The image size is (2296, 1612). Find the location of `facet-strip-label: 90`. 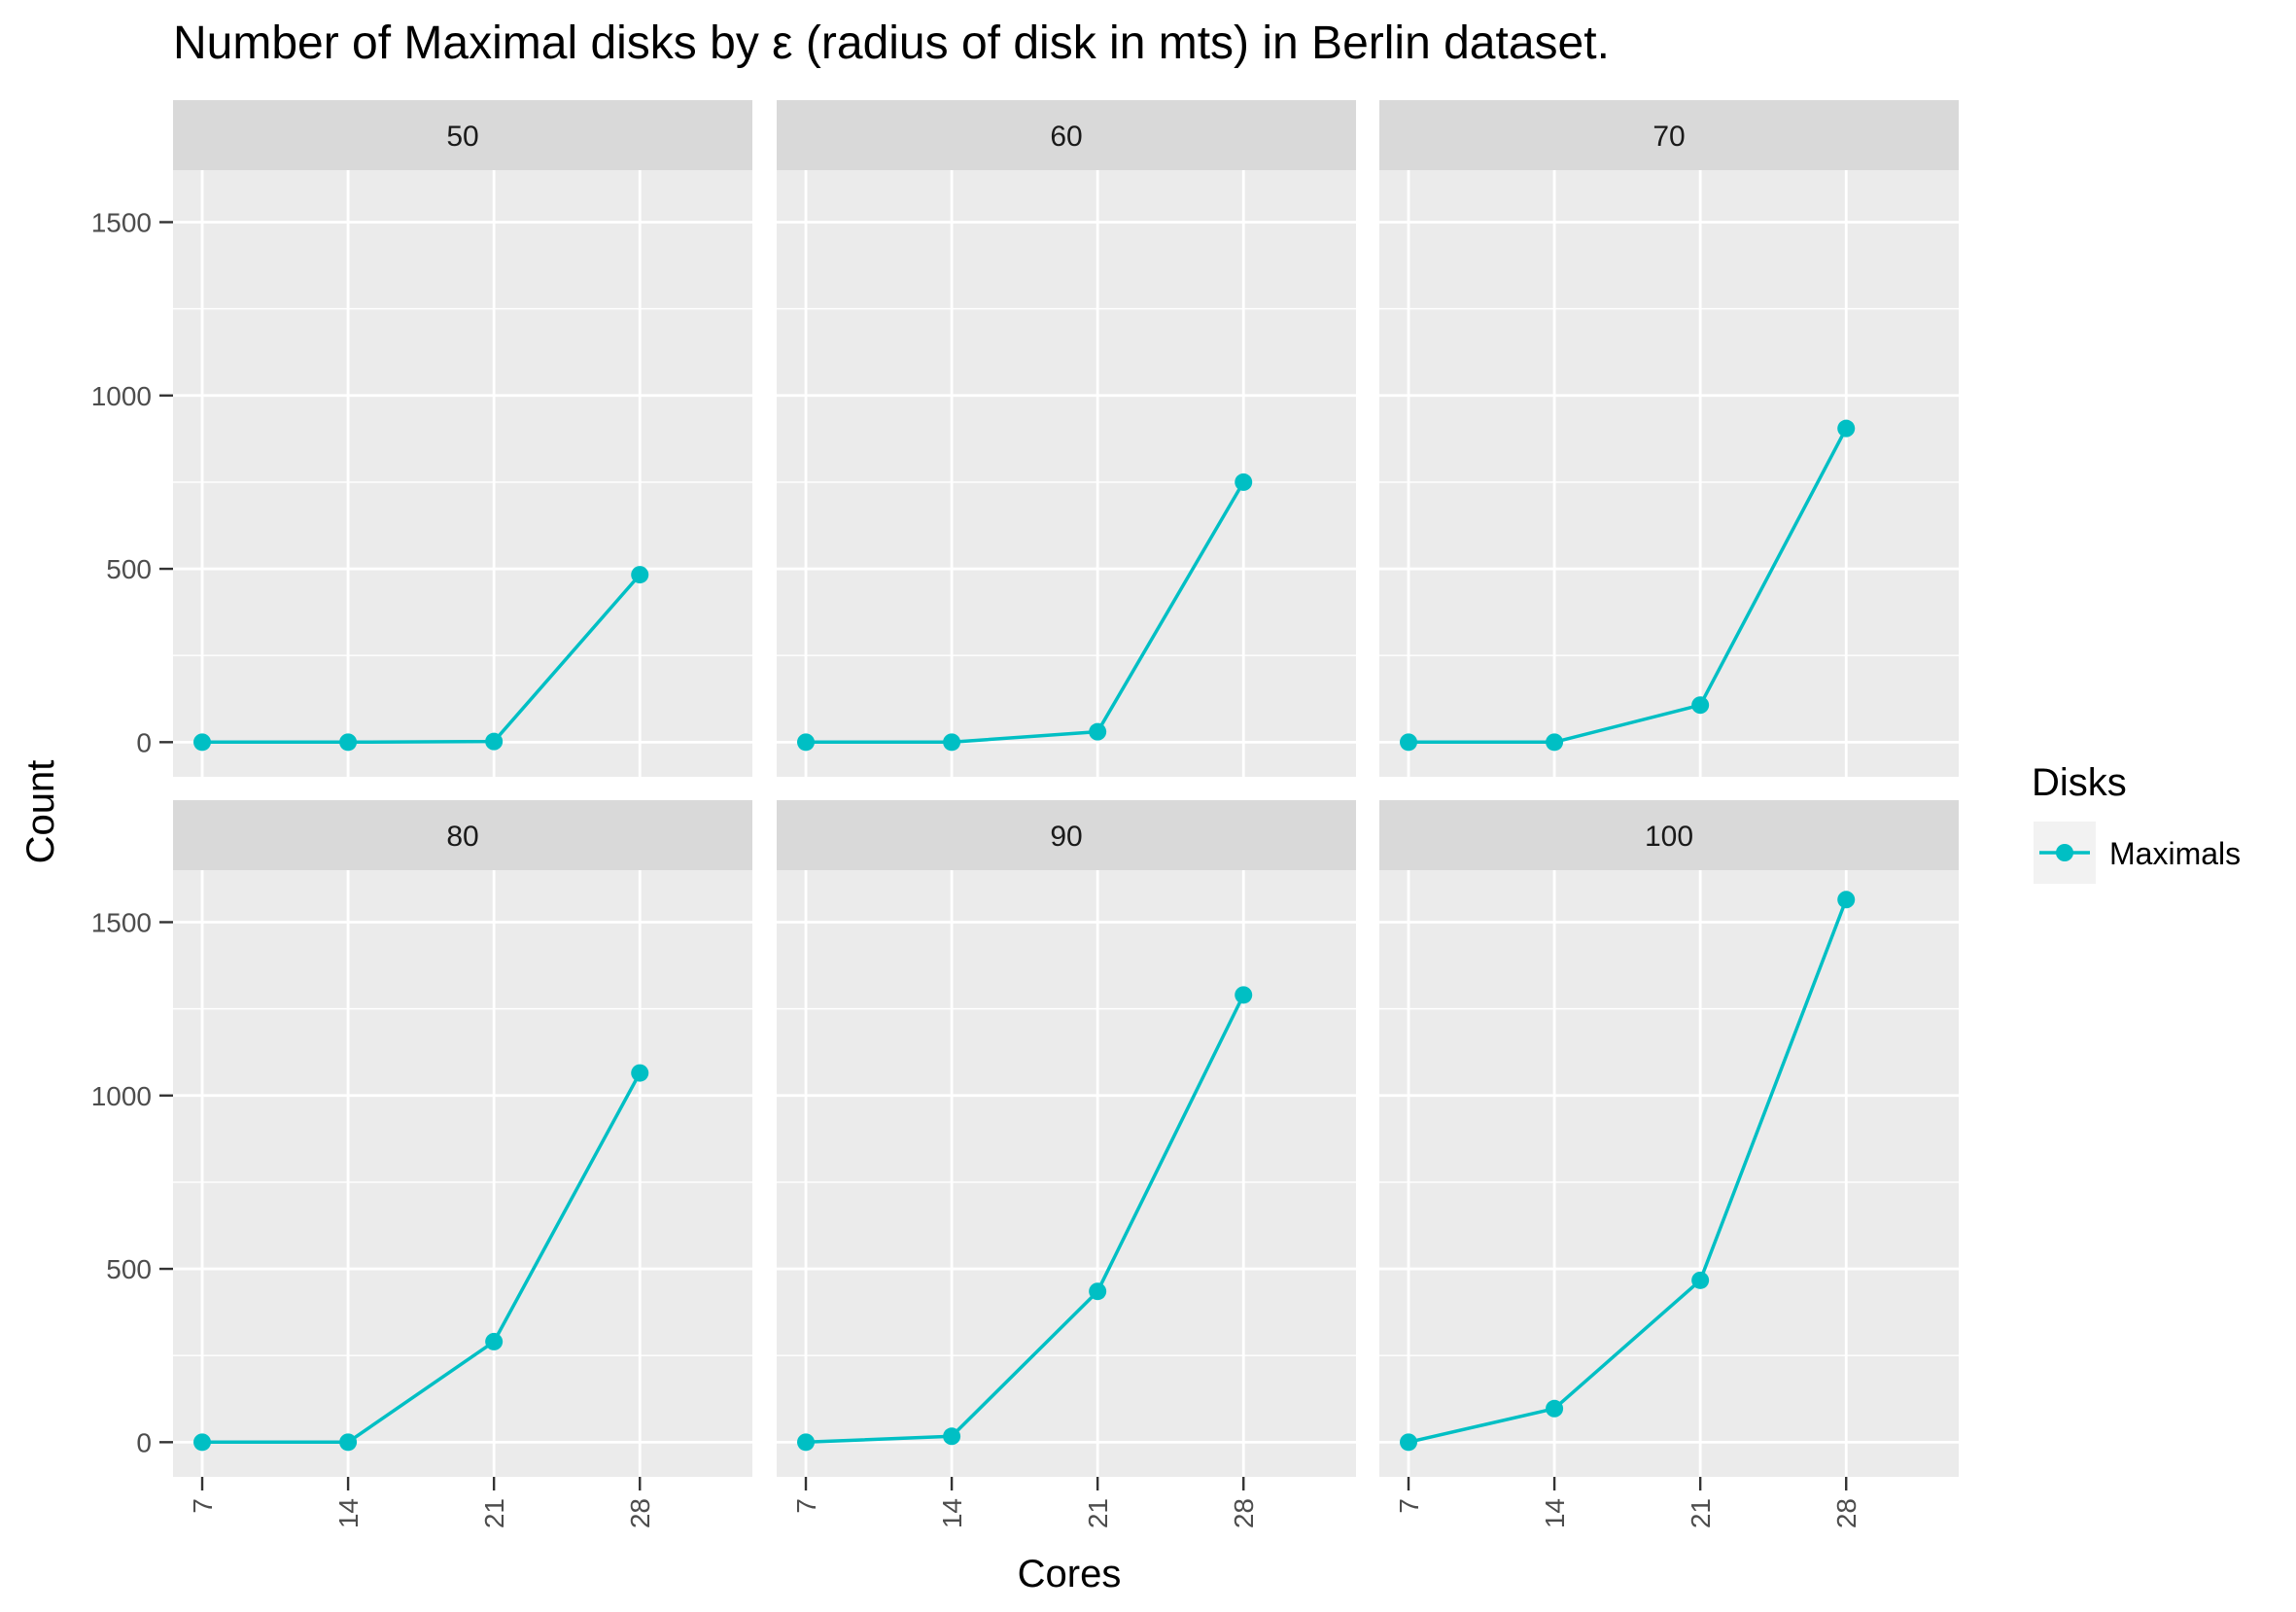

facet-strip-label: 90 is located at coordinates (1066, 837).